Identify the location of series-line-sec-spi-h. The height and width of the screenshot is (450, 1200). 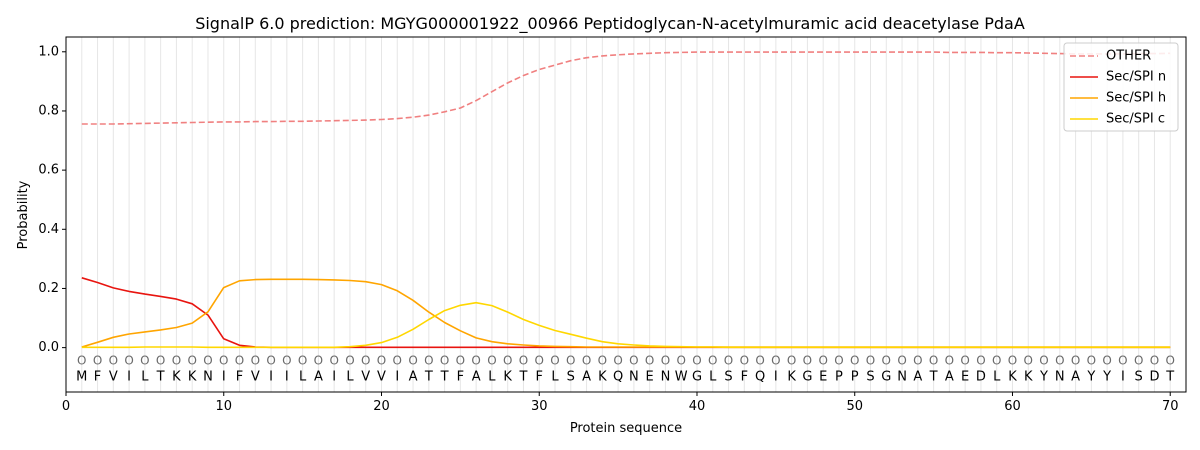
(626, 313).